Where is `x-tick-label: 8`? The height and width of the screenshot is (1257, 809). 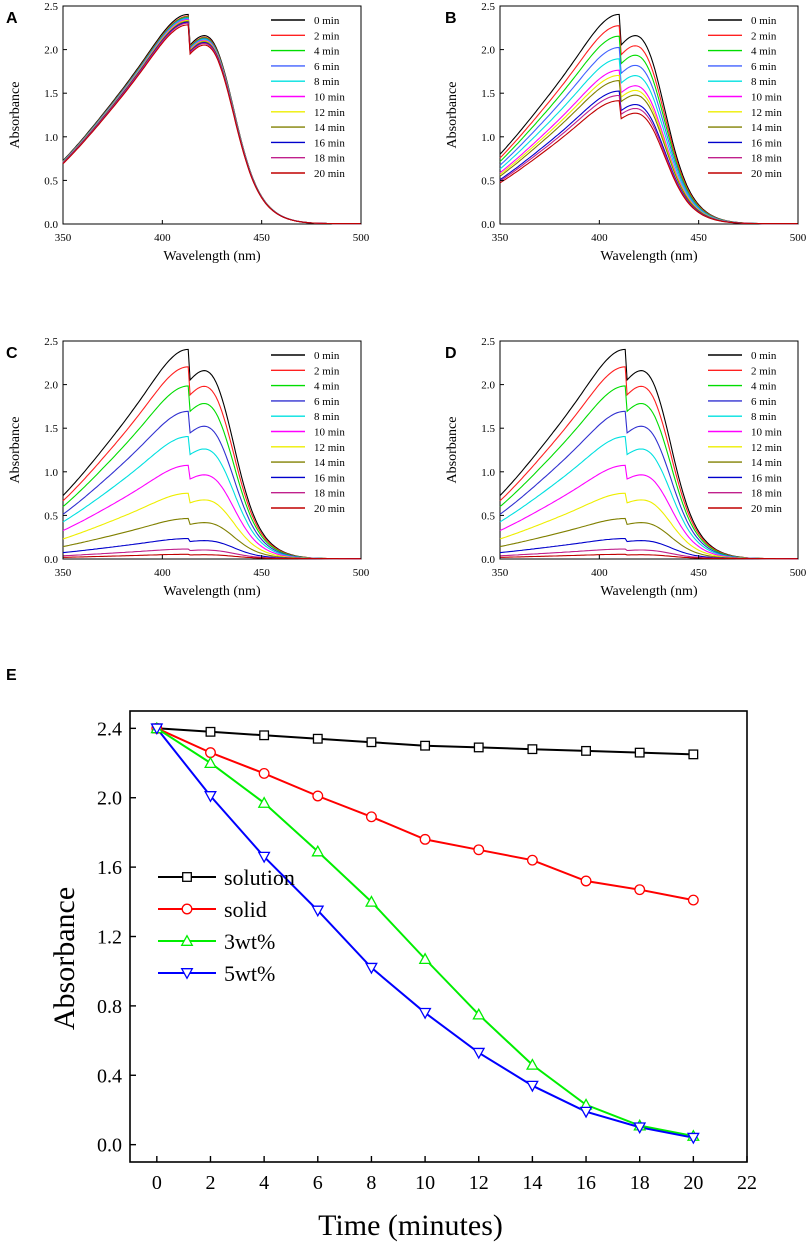 x-tick-label: 8 is located at coordinates (371, 1183).